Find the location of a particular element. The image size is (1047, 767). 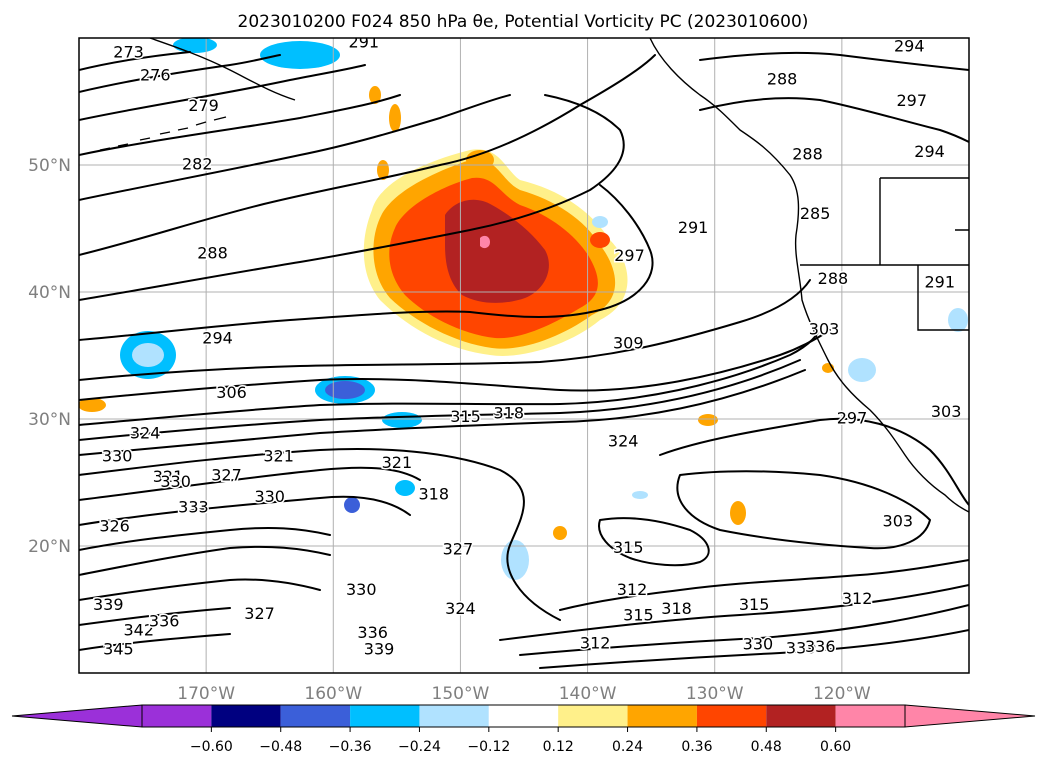

colorbar-tick-label: 0.60 is located at coordinates (835, 747).